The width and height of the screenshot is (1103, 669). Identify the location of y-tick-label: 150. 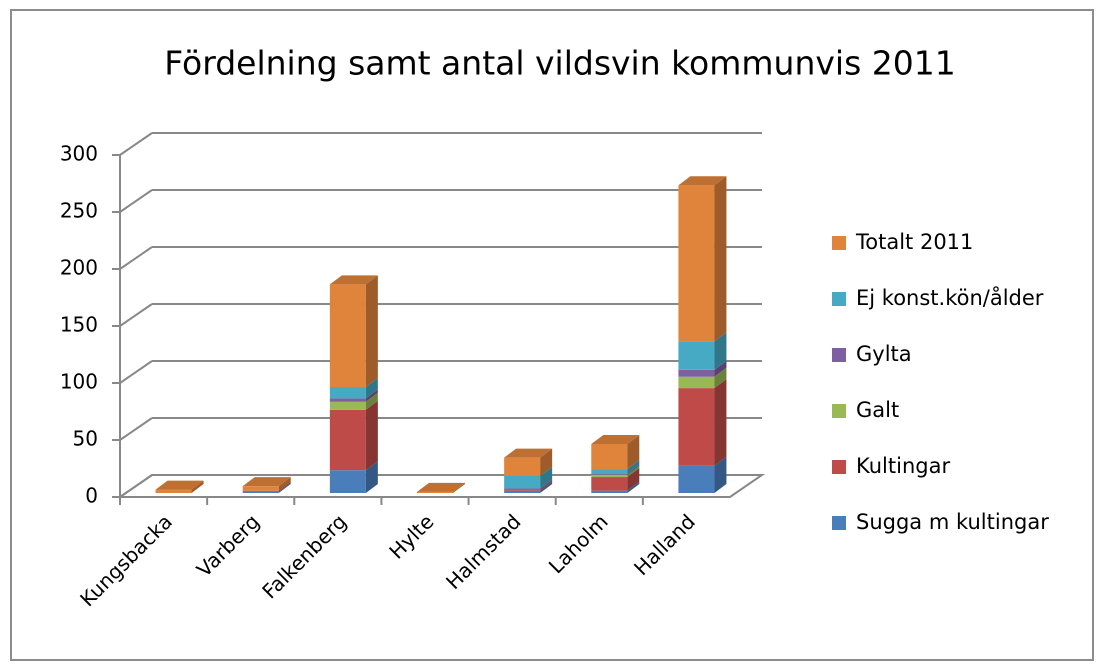
(79, 325).